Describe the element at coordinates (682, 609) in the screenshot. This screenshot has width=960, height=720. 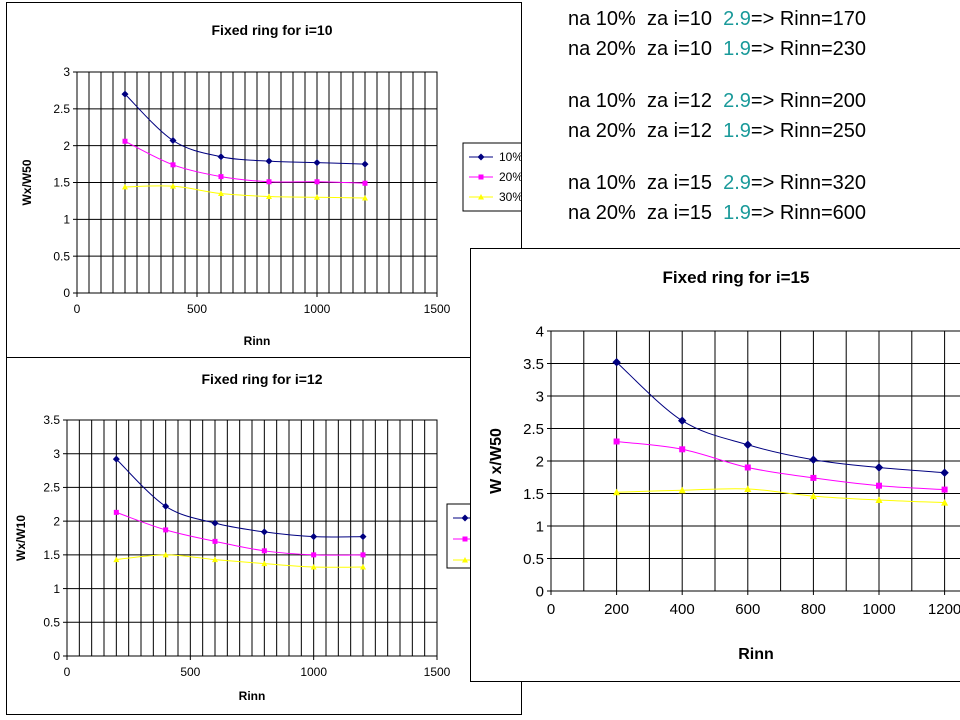
I see `x-tick-label: 400` at that location.